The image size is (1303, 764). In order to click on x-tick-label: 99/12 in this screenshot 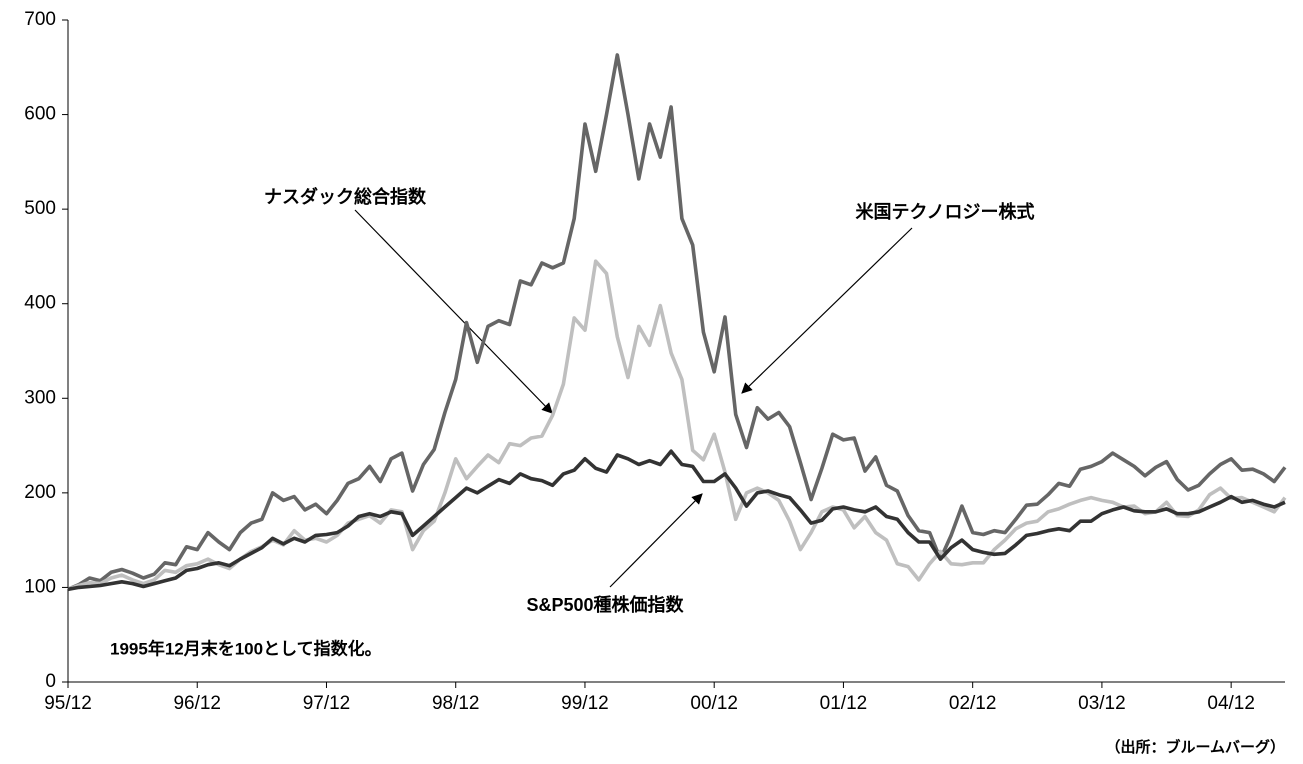, I will do `click(585, 703)`.